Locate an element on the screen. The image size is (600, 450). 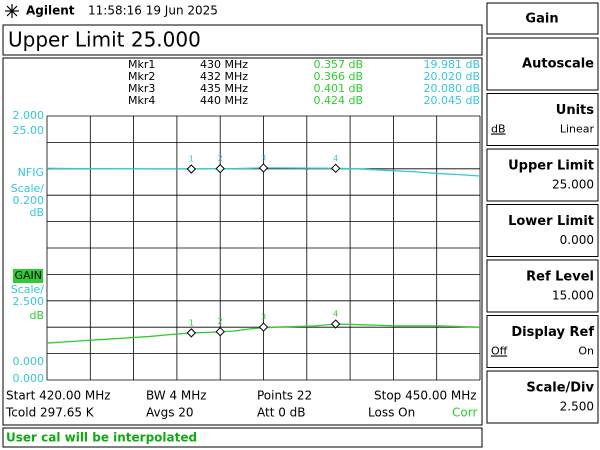
softkey-title-box is located at coordinates (542, 18).